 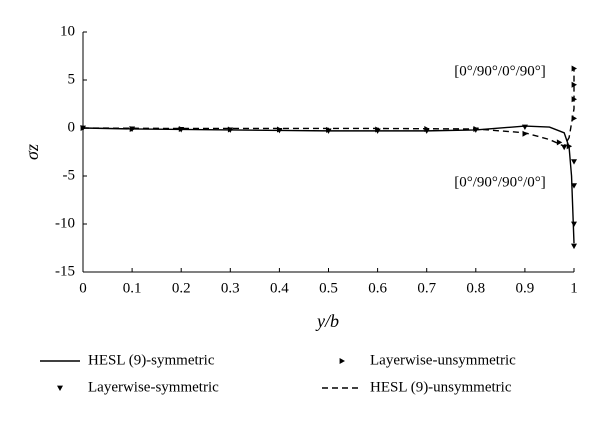 I want to click on y-tick-label: -15, so click(x=65, y=271).